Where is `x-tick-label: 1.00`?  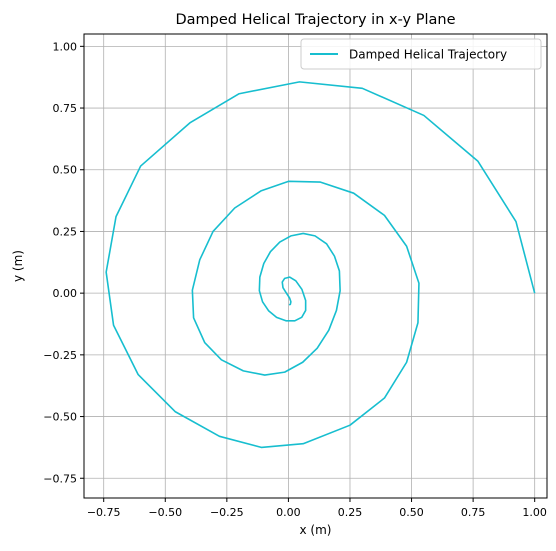 x-tick-label: 1.00 is located at coordinates (534, 512).